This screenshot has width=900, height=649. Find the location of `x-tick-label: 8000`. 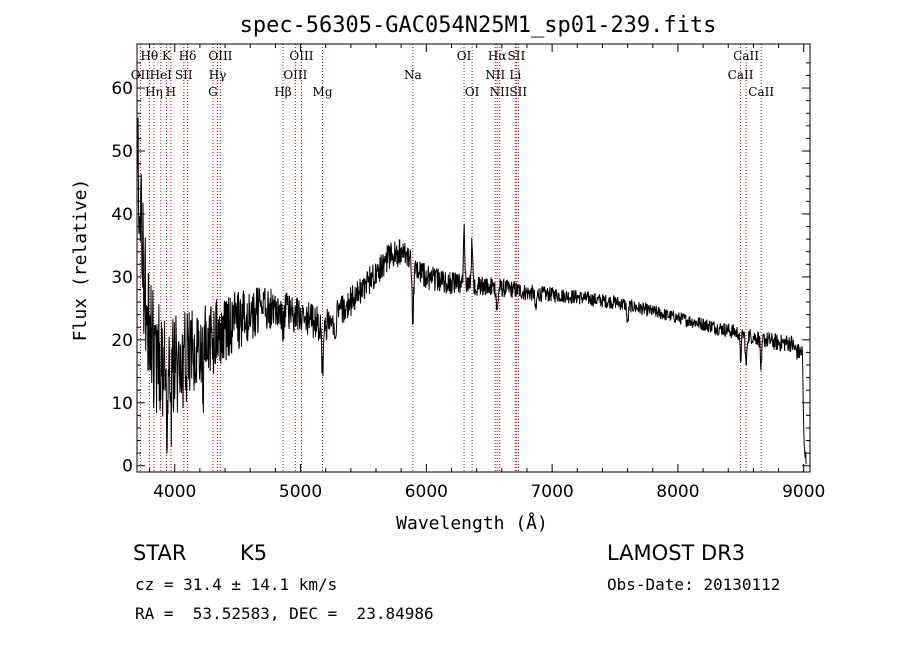

x-tick-label: 8000 is located at coordinates (677, 492).